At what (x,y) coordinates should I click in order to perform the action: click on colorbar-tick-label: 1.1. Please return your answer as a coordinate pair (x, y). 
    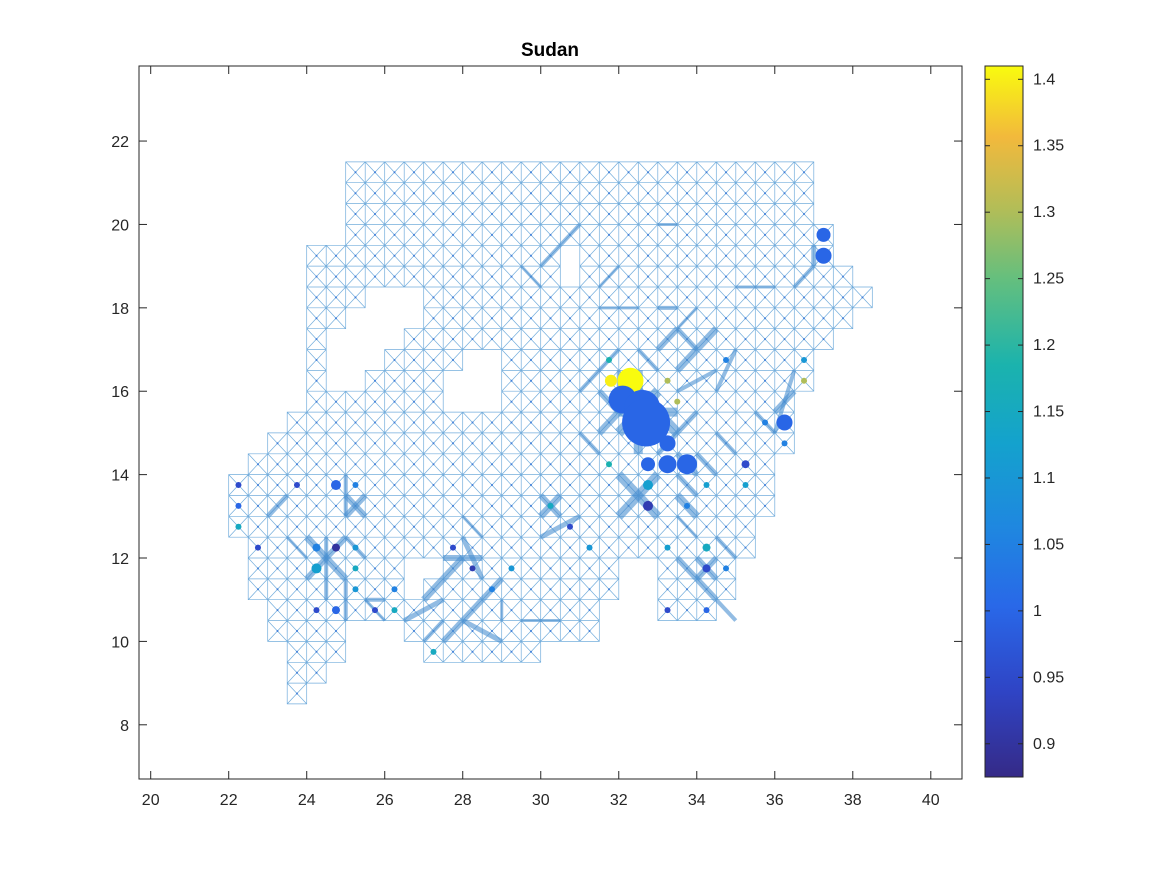
    Looking at the image, I should click on (1044, 478).